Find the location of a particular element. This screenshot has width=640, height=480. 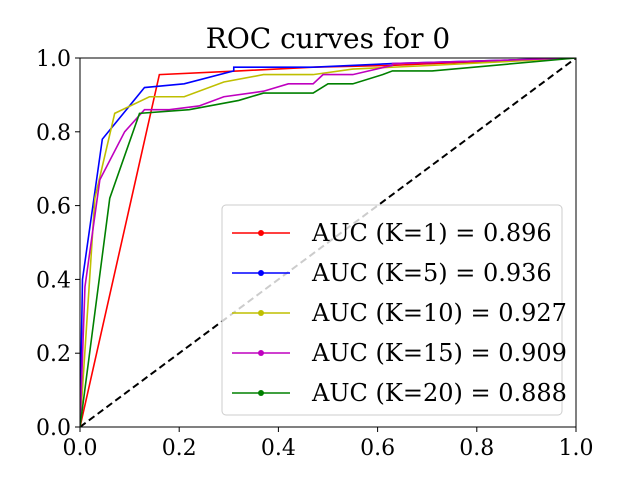

y-tick-label: 0.2 is located at coordinates (53, 354).